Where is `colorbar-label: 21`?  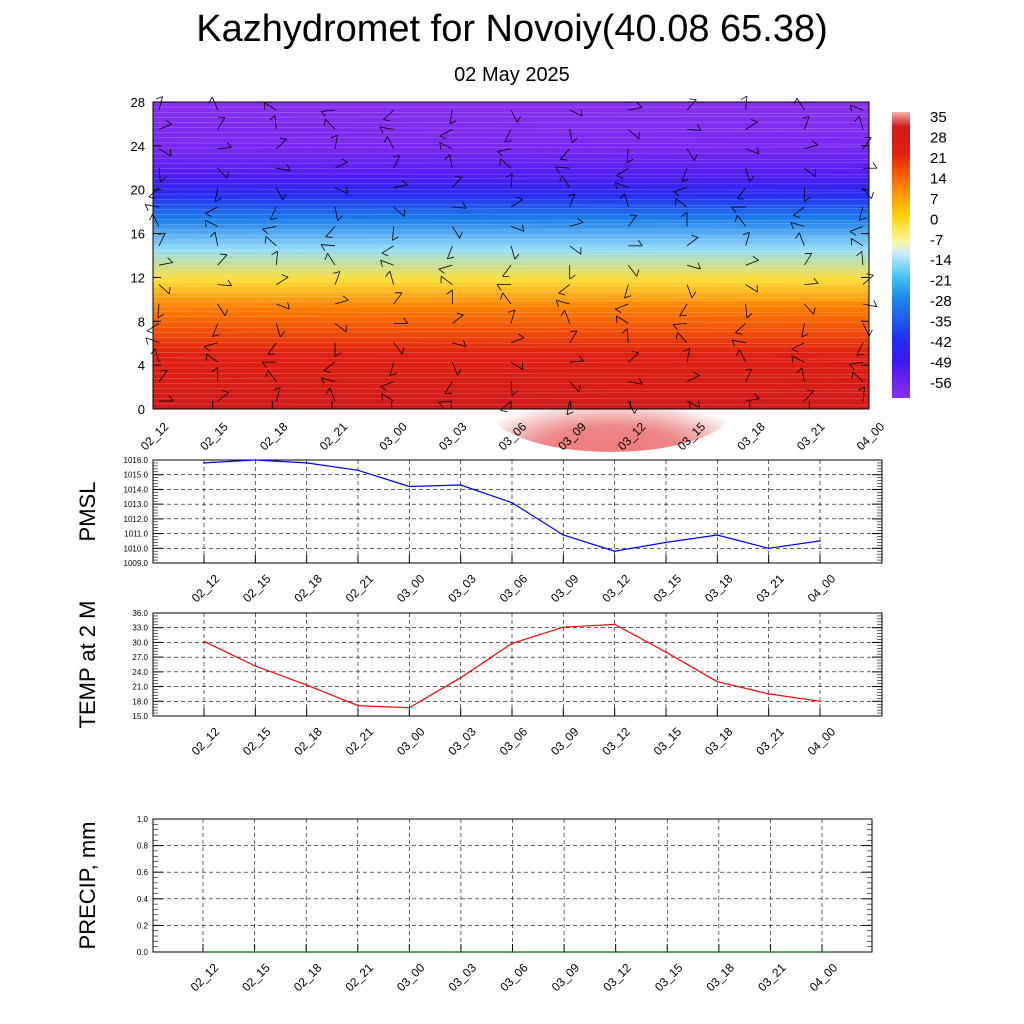 colorbar-label: 21 is located at coordinates (938, 158).